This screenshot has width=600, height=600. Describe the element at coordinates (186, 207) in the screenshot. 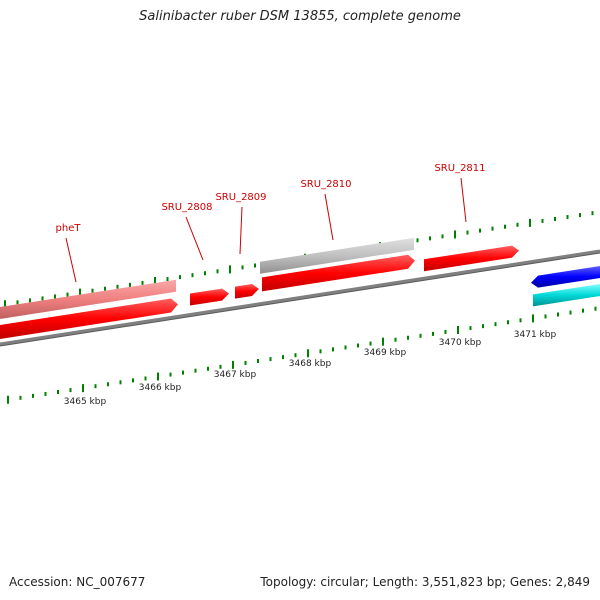

I see `gene-label: SRU_2808` at that location.